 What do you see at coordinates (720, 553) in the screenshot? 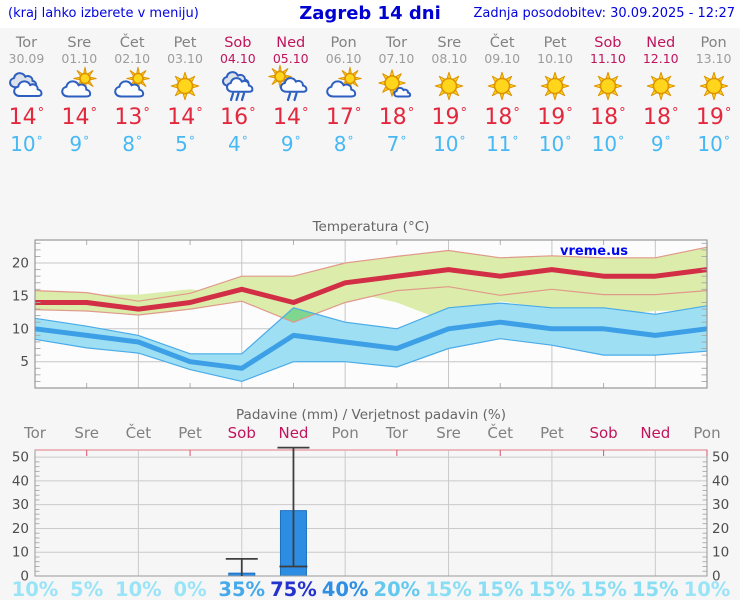
I see `precip-y-axis-label-right: 10` at bounding box center [720, 553].